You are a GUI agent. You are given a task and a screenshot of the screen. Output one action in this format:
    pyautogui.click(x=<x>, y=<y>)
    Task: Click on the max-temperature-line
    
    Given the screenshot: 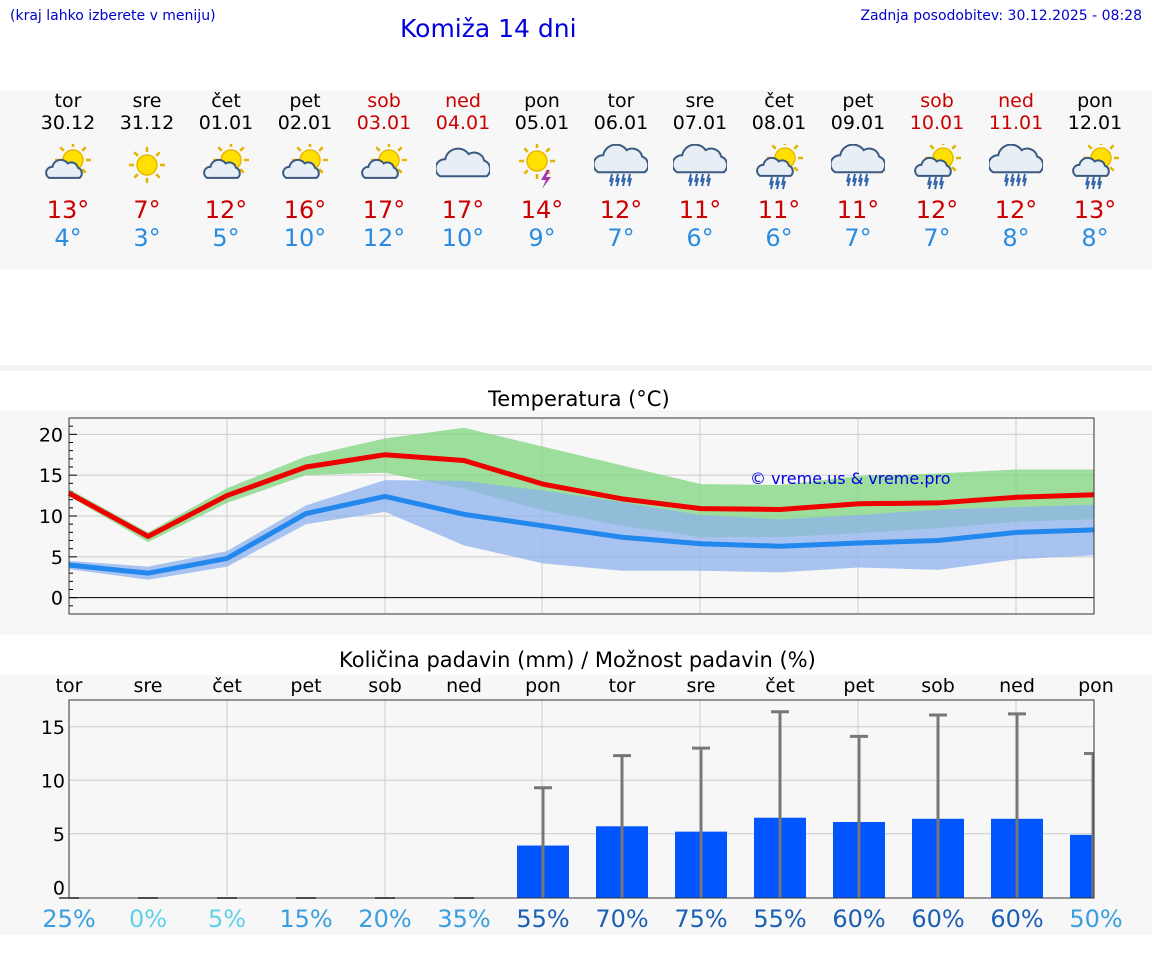 What is the action you would take?
    pyautogui.click(x=581, y=495)
    